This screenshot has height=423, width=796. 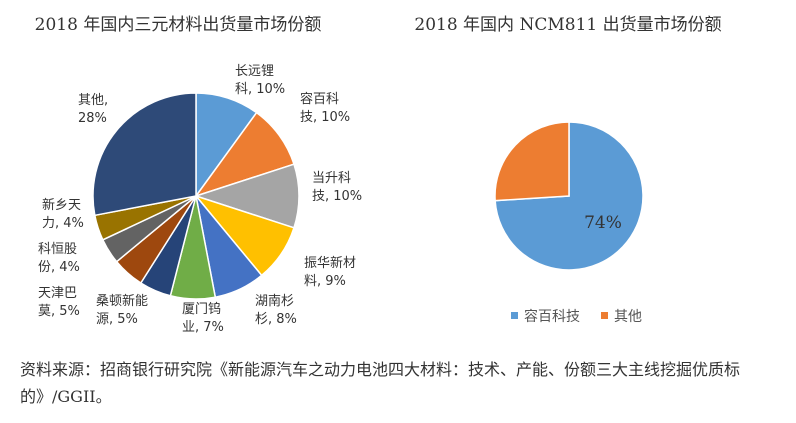 I want to click on chart1-title: 2018 年国内三元材料出货量市场份额, so click(x=178, y=25).